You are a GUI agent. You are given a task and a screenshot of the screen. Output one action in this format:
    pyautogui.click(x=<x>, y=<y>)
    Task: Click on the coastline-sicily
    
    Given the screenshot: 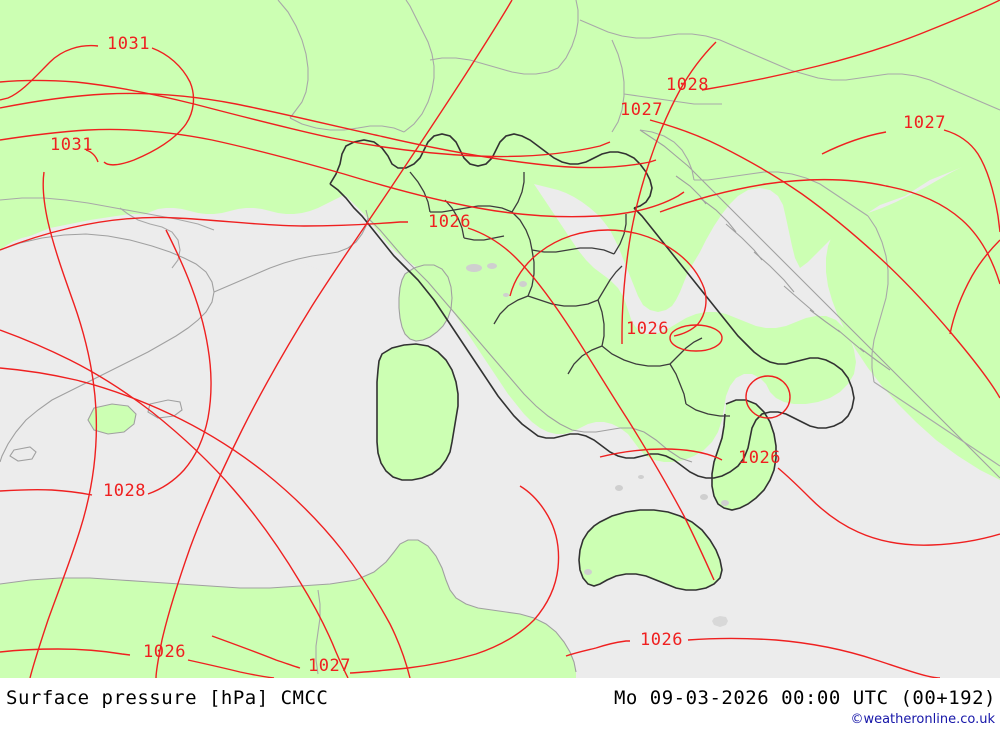 What is the action you would take?
    pyautogui.click(x=650, y=550)
    